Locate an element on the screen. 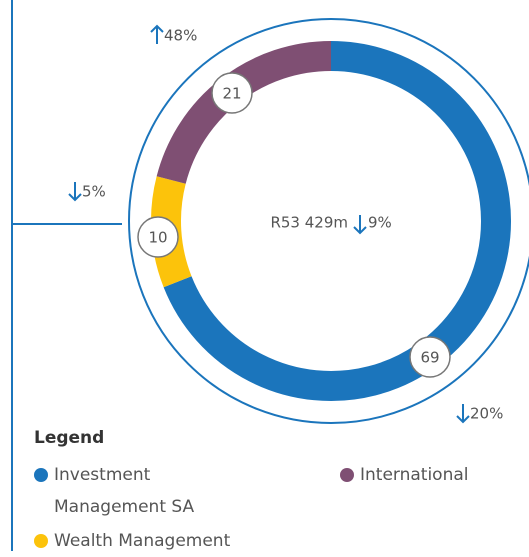  change-label: 20% is located at coordinates (486, 414).